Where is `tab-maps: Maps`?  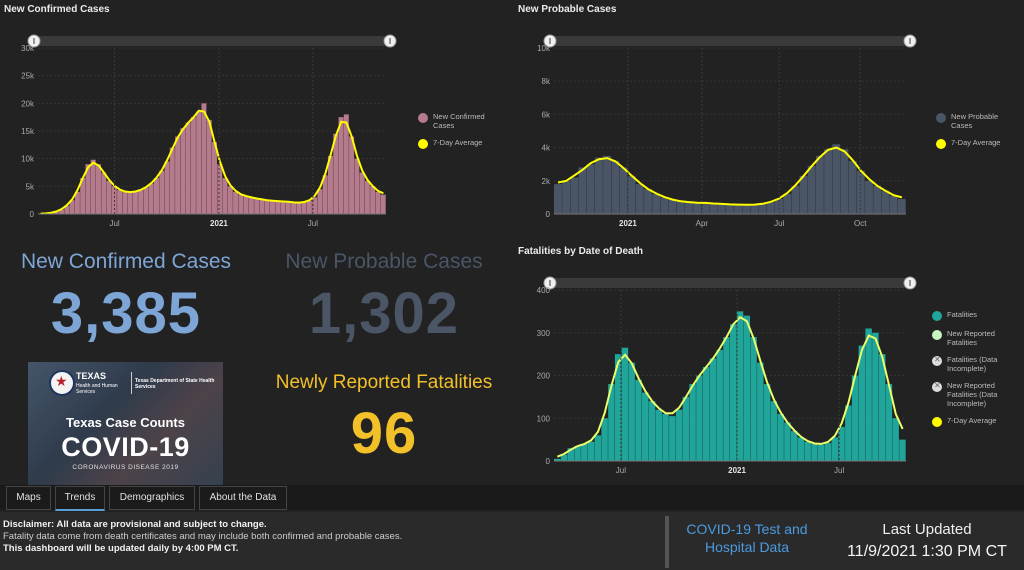 tab-maps: Maps is located at coordinates (28, 498).